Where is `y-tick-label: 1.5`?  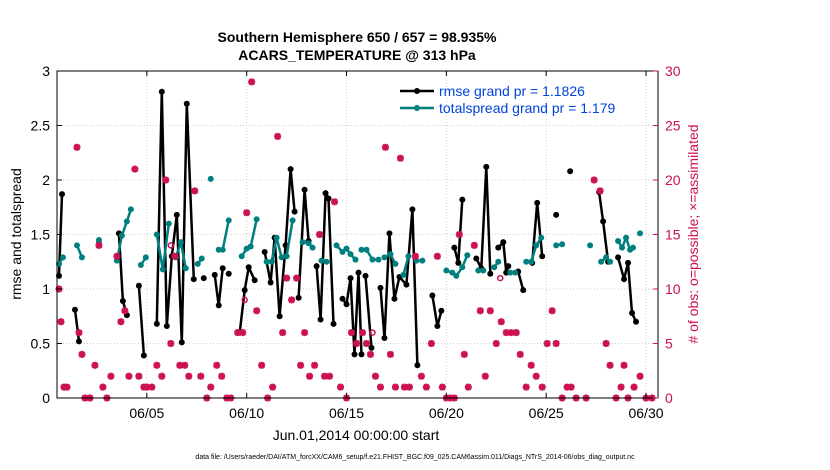
y-tick-label: 1.5 is located at coordinates (41, 235).